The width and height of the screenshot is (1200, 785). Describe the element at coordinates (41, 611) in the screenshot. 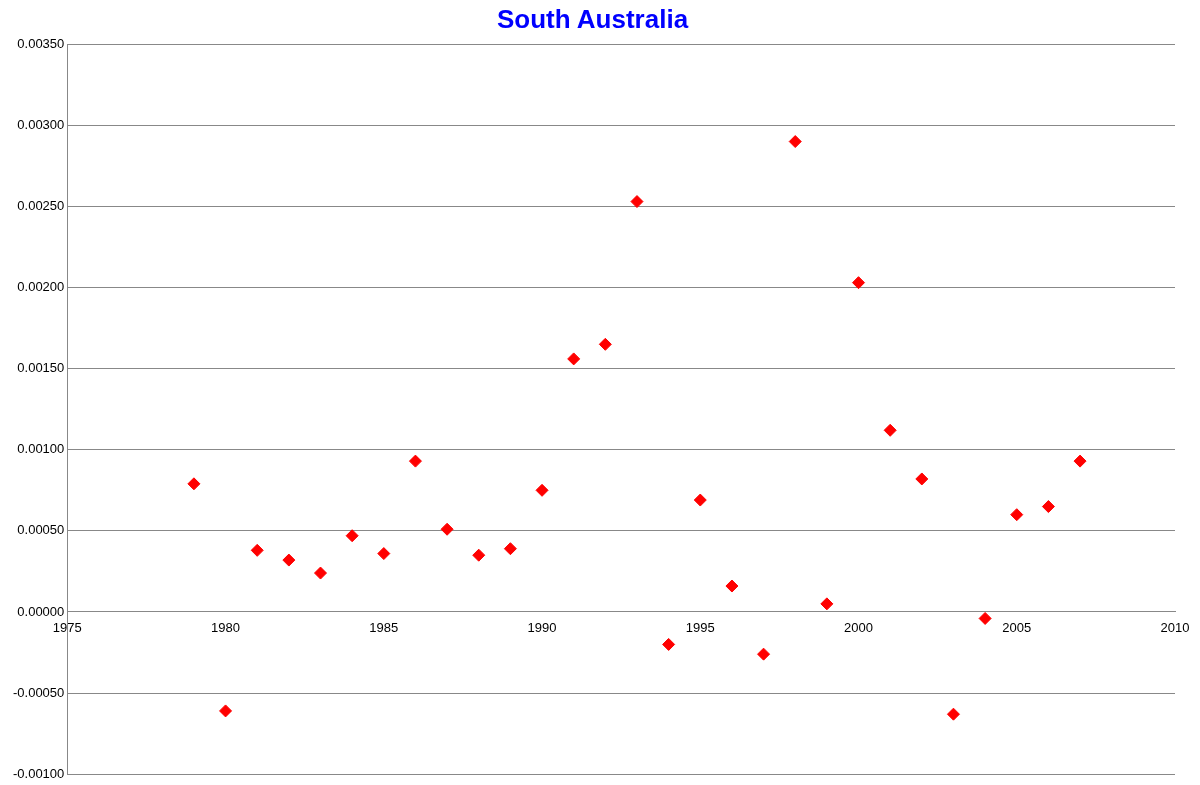

I see `y-tick-label: 0.00000` at that location.